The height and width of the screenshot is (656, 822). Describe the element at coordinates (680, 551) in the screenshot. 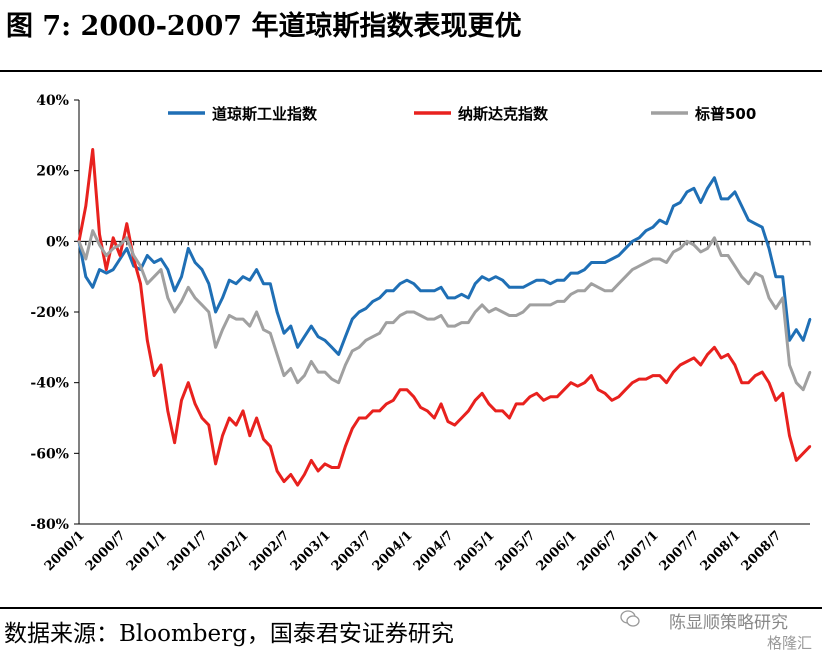

I see `x-tick-label: 2007/7` at that location.